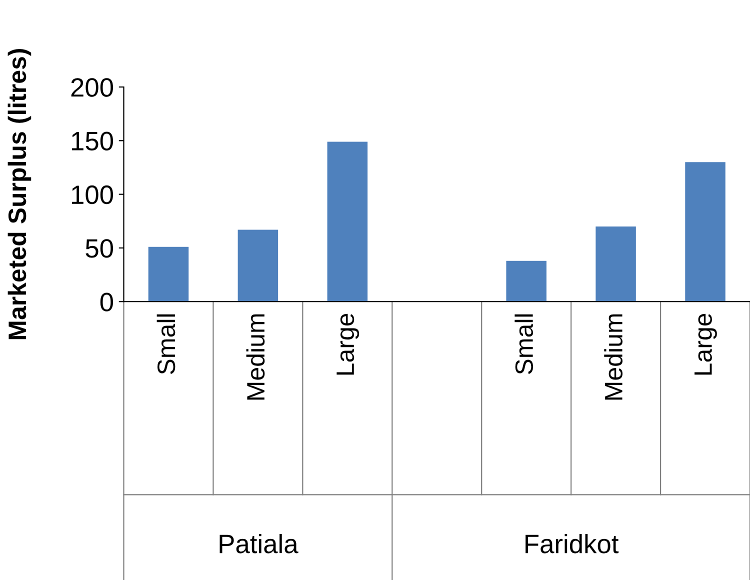  I want to click on y-tick-label: 200, so click(92, 87).